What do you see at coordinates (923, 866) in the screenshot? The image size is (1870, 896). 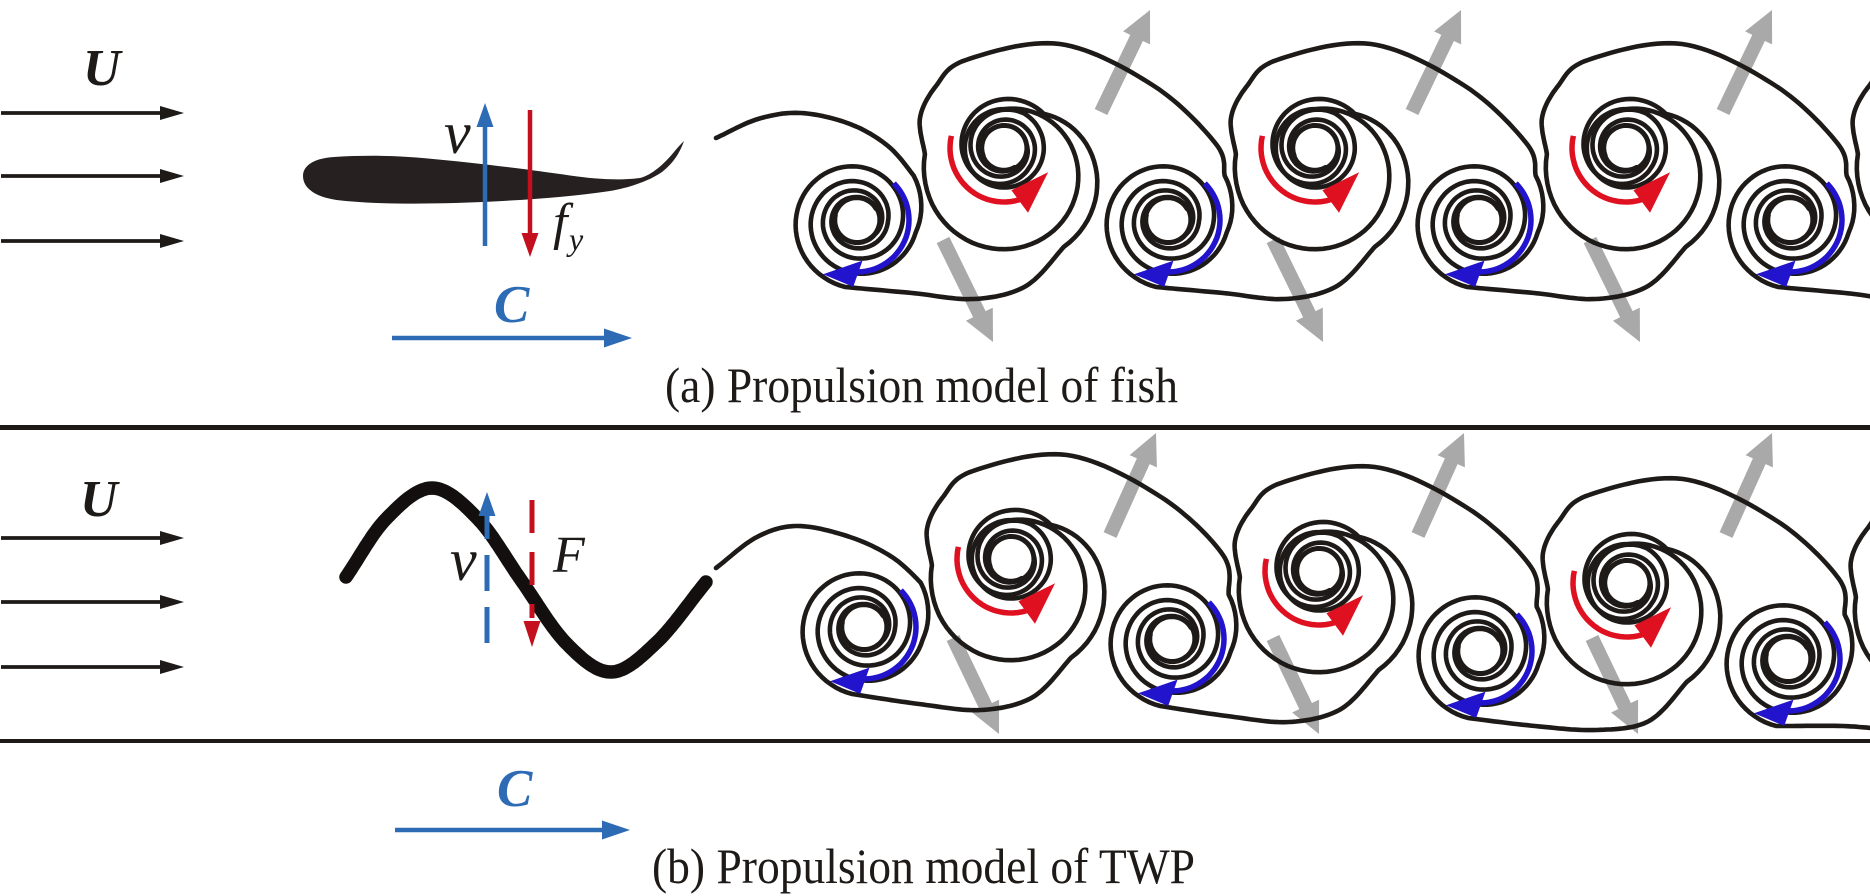 I see `svg-text: (b) Propulsion model of TWP` at bounding box center [923, 866].